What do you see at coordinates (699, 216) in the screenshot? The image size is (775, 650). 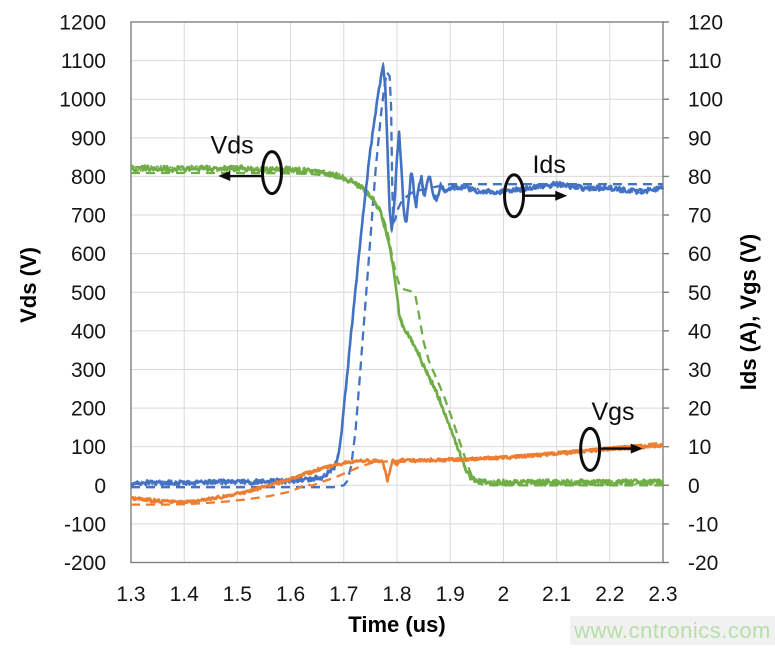 I see `right-y-tick-label: 70` at bounding box center [699, 216].